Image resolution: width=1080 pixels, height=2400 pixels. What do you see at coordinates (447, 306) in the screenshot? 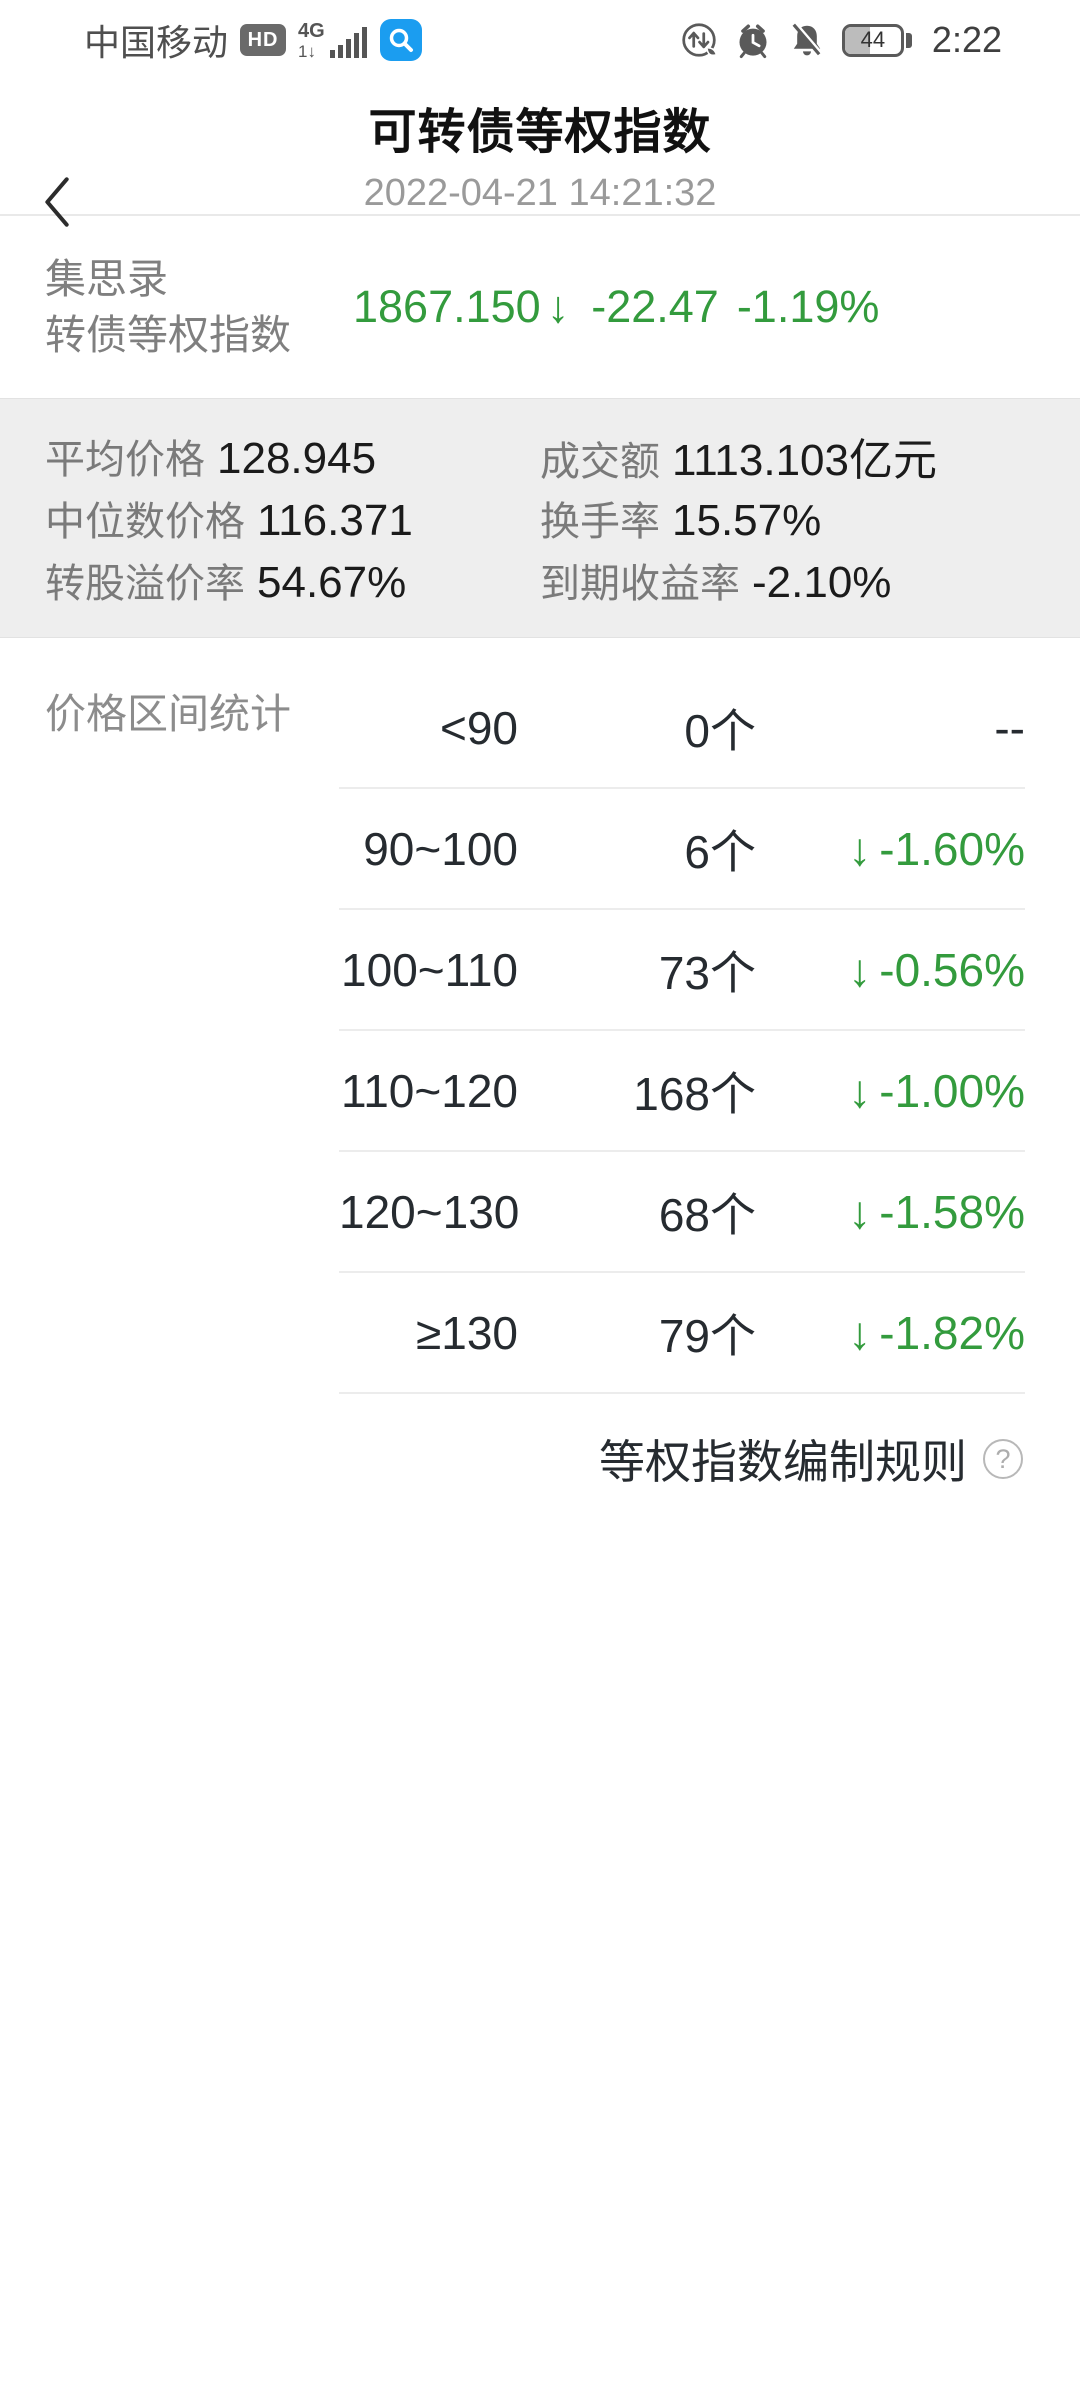
I see `index-value: 1867.150` at bounding box center [447, 306].